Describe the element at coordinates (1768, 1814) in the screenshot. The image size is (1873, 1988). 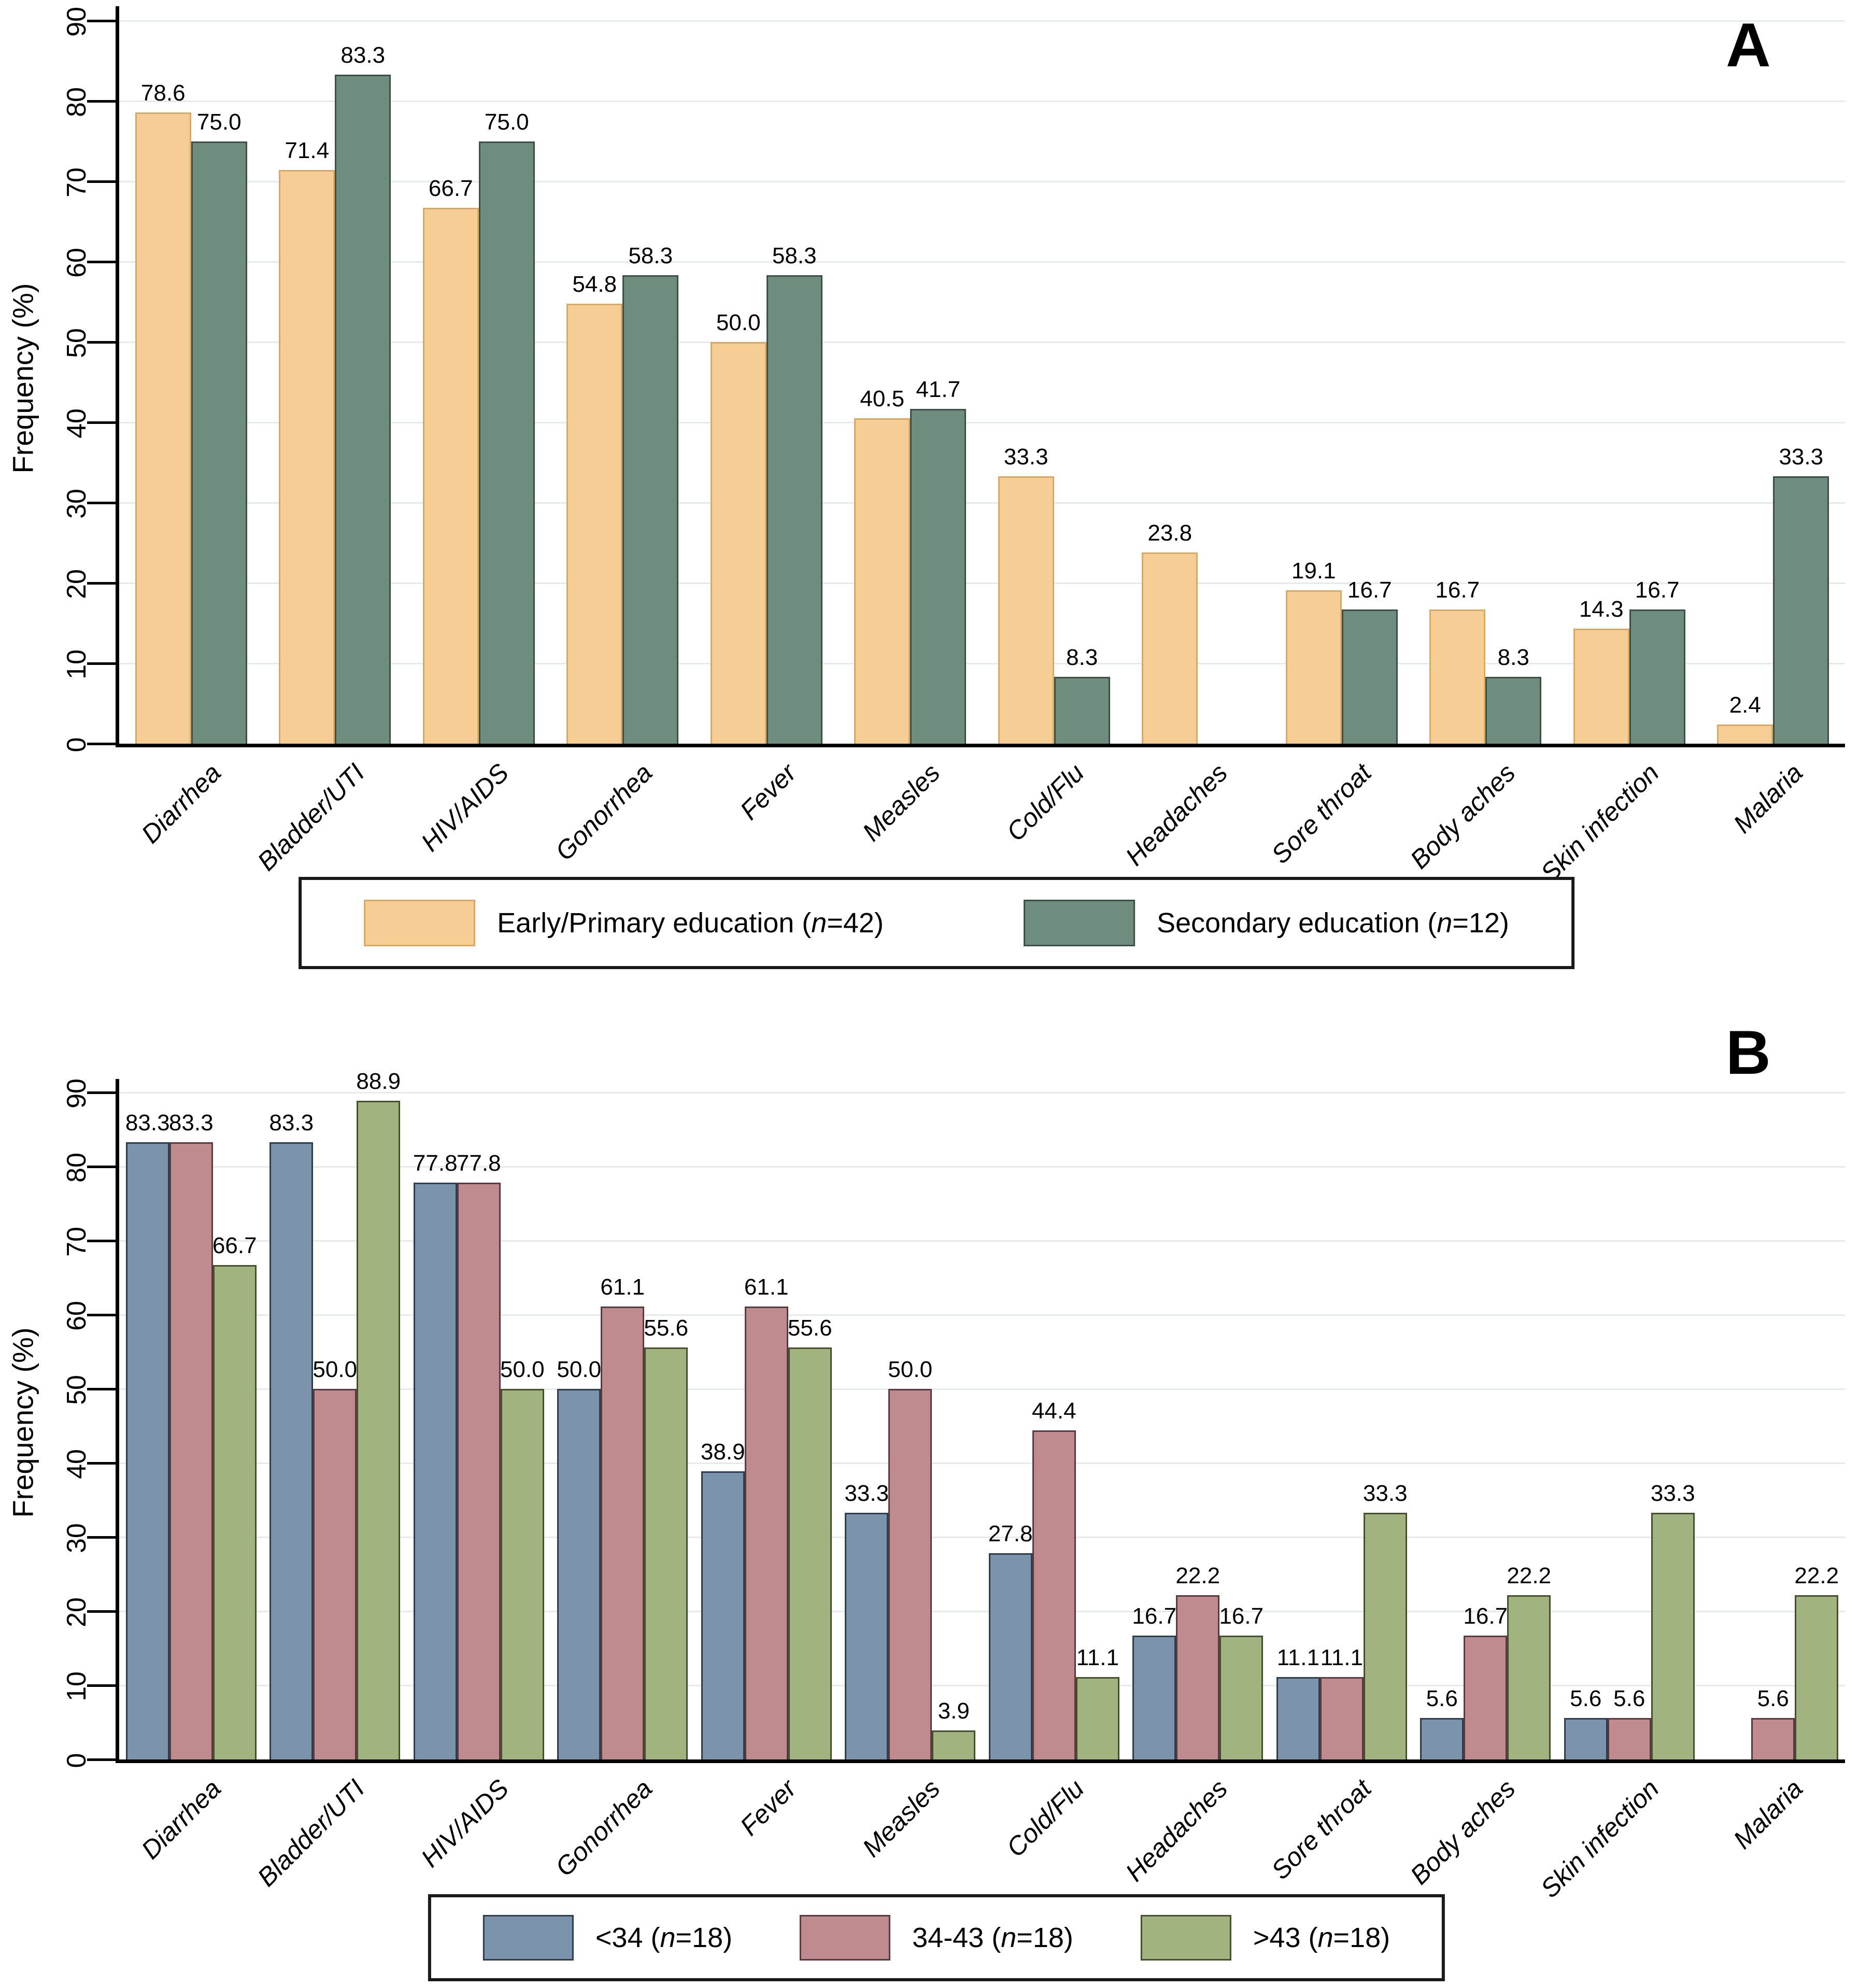
I see `x-category-label-text: Malaria` at that location.